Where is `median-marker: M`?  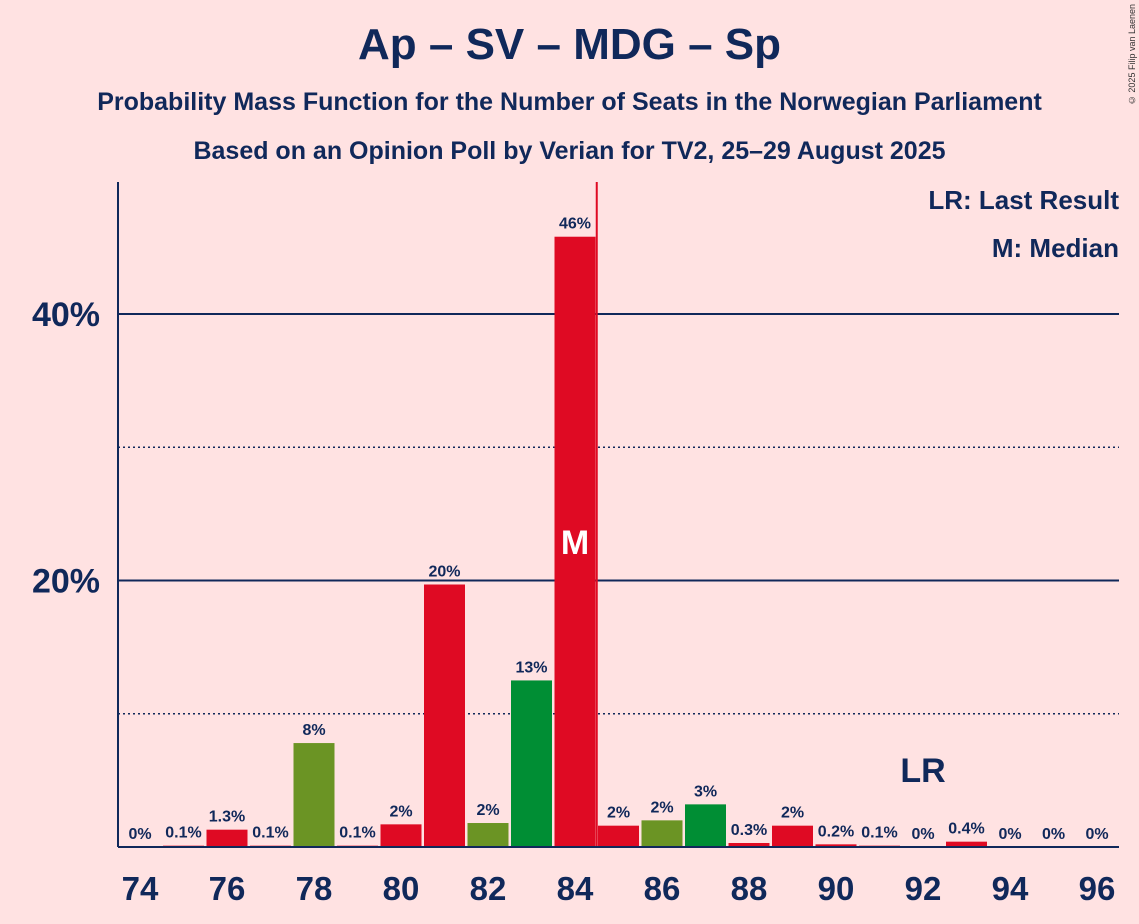 median-marker: M is located at coordinates (575, 543).